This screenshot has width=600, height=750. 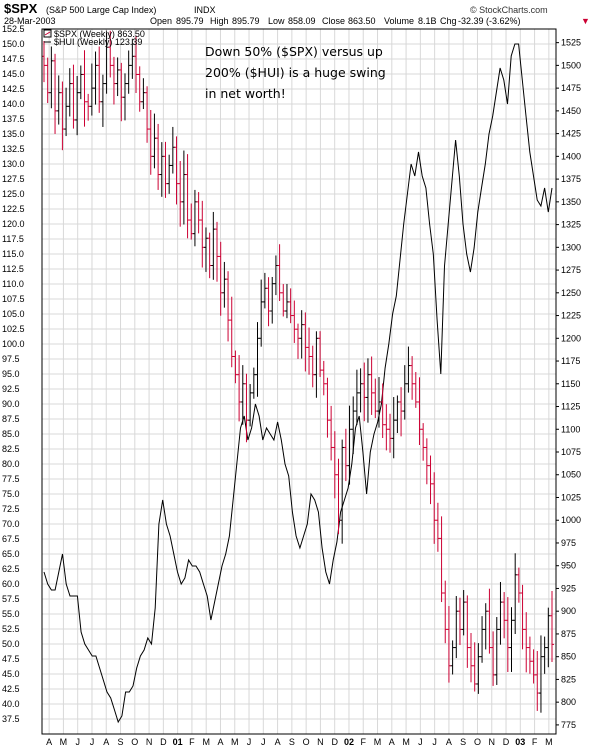 What do you see at coordinates (302, 21) in the screenshot?
I see `low-value: 858.09` at bounding box center [302, 21].